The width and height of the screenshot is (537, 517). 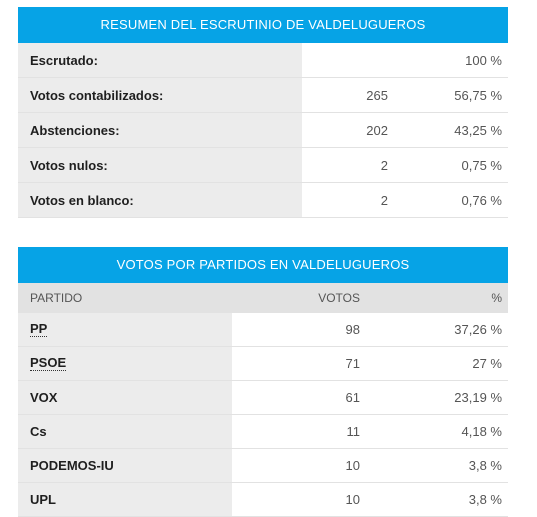 What do you see at coordinates (496, 298) in the screenshot?
I see `header-pct: %` at bounding box center [496, 298].